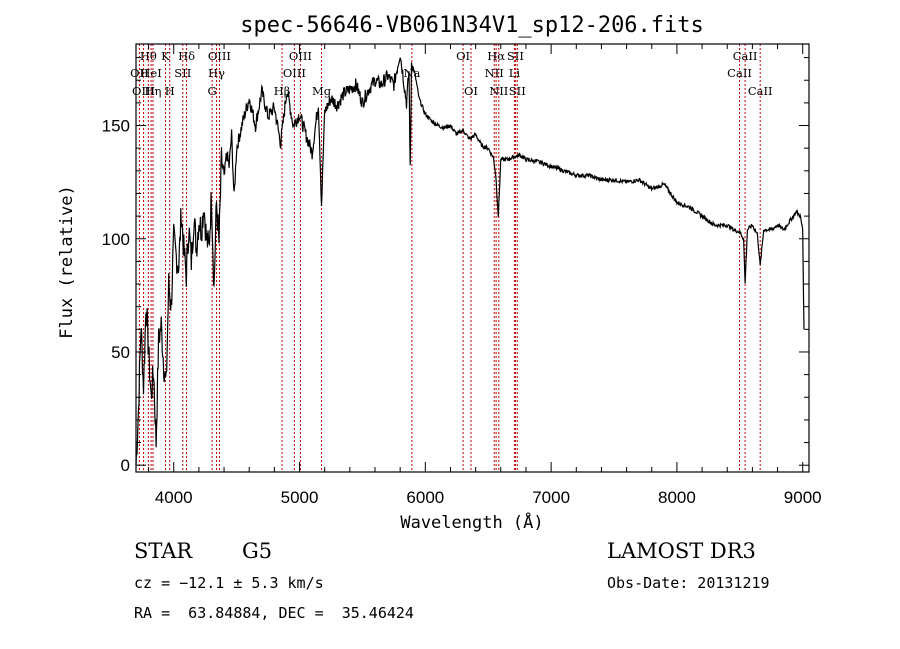  Describe the element at coordinates (745, 56) in the screenshot. I see `line-label-25: CaII` at that location.